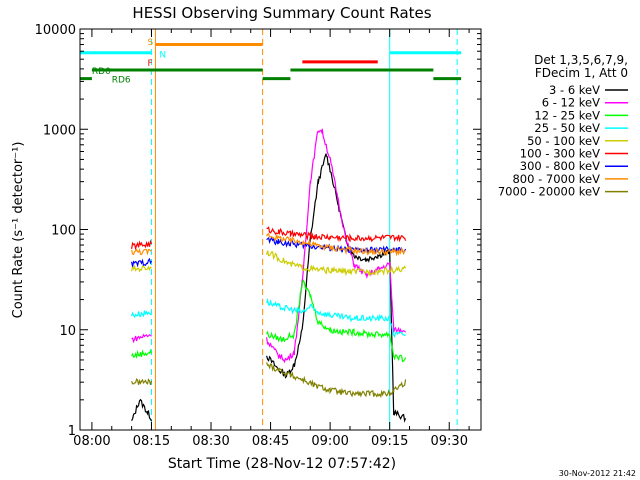 The width and height of the screenshot is (640, 480). Describe the element at coordinates (151, 441) in the screenshot. I see `x-tick-label-1: 08:15` at that location.